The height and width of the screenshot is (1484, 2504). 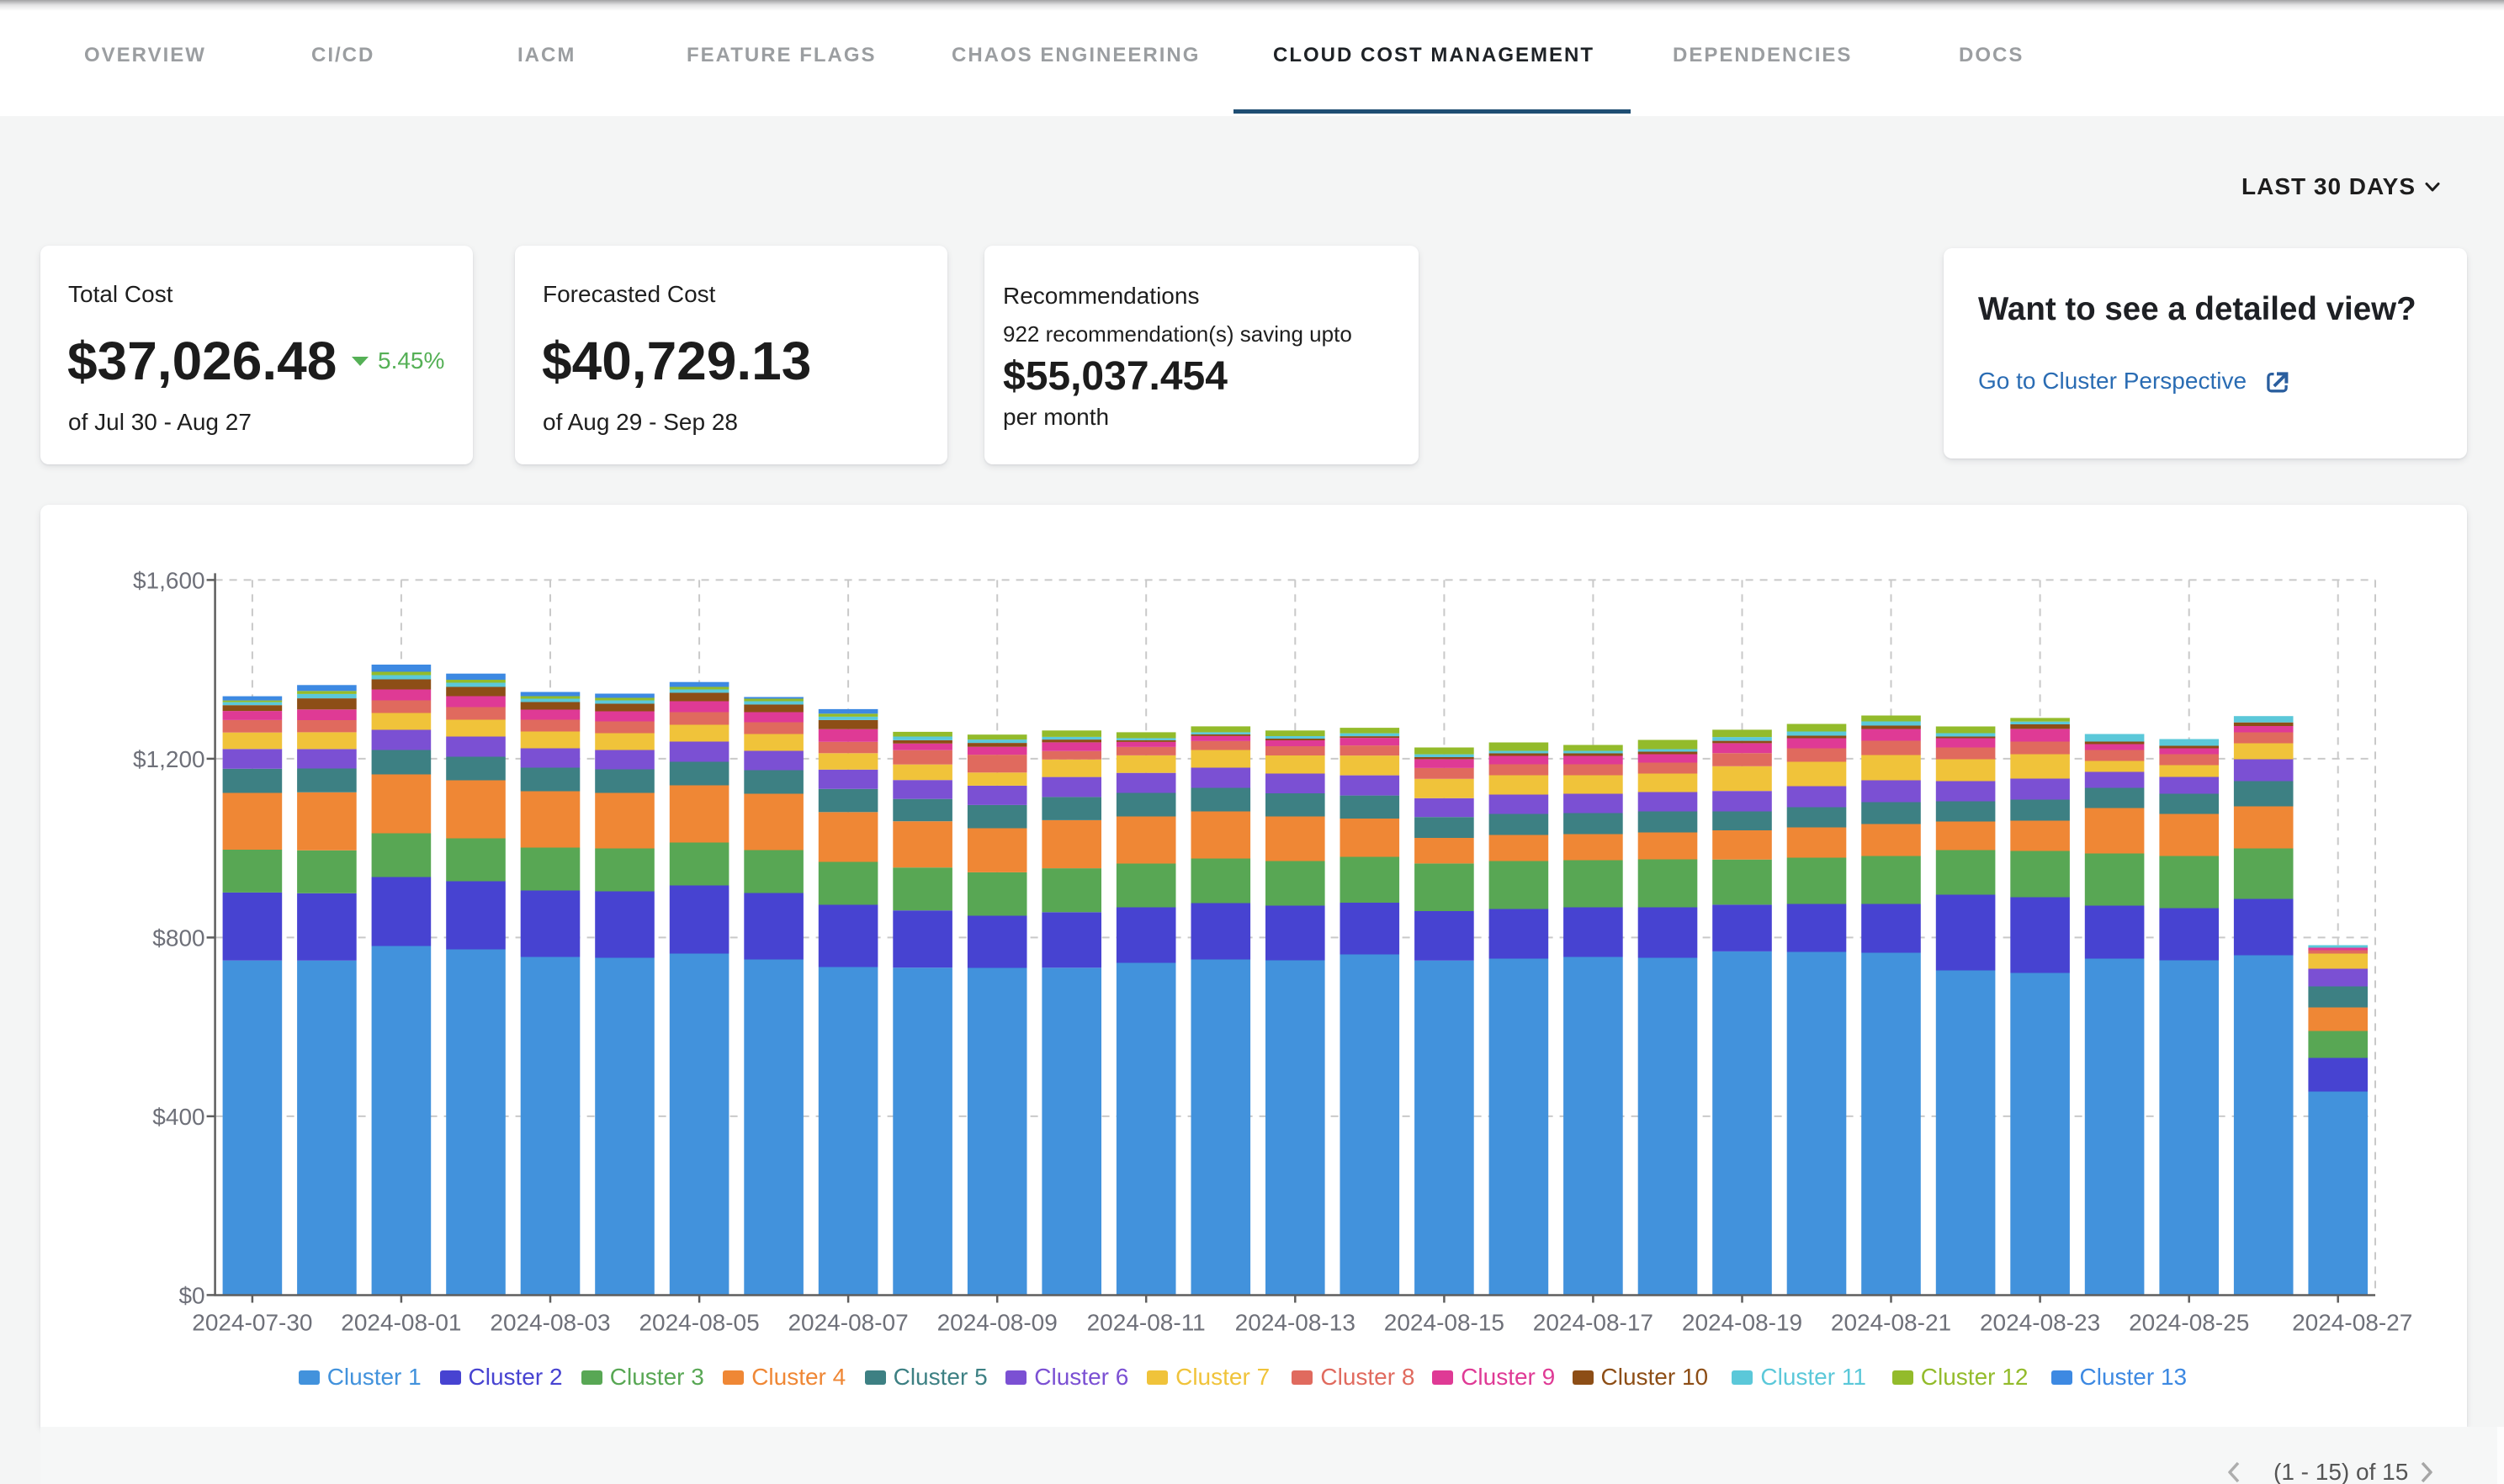 What do you see at coordinates (1593, 1323) in the screenshot?
I see `svg-text: 2024-08-17` at bounding box center [1593, 1323].